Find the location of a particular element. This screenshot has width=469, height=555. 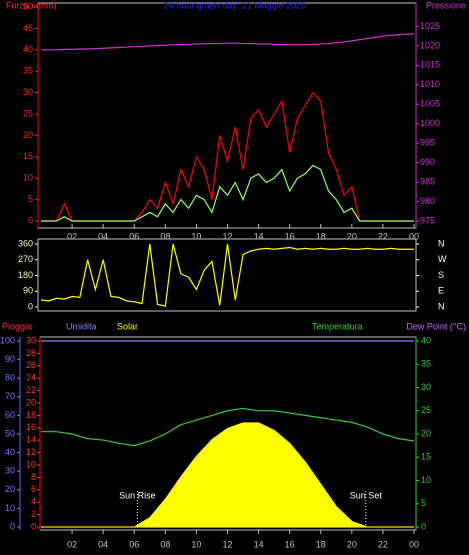

y-tick-label: 24 is located at coordinates (31, 378).